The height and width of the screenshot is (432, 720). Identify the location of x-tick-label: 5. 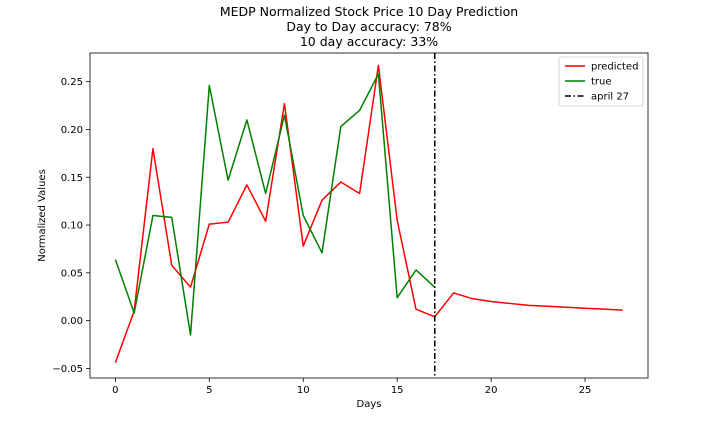
(209, 390).